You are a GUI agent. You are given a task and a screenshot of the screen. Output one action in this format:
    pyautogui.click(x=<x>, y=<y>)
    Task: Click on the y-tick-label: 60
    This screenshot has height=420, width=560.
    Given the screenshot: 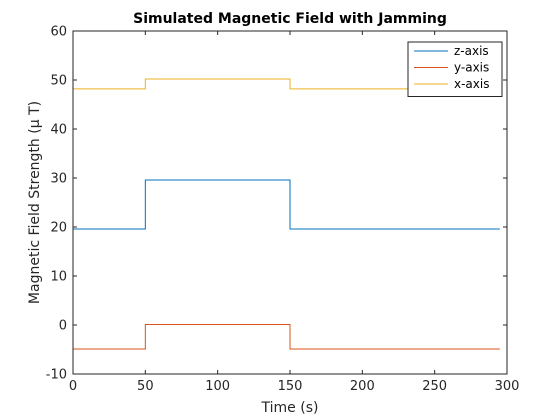 What is the action you would take?
    pyautogui.click(x=58, y=32)
    